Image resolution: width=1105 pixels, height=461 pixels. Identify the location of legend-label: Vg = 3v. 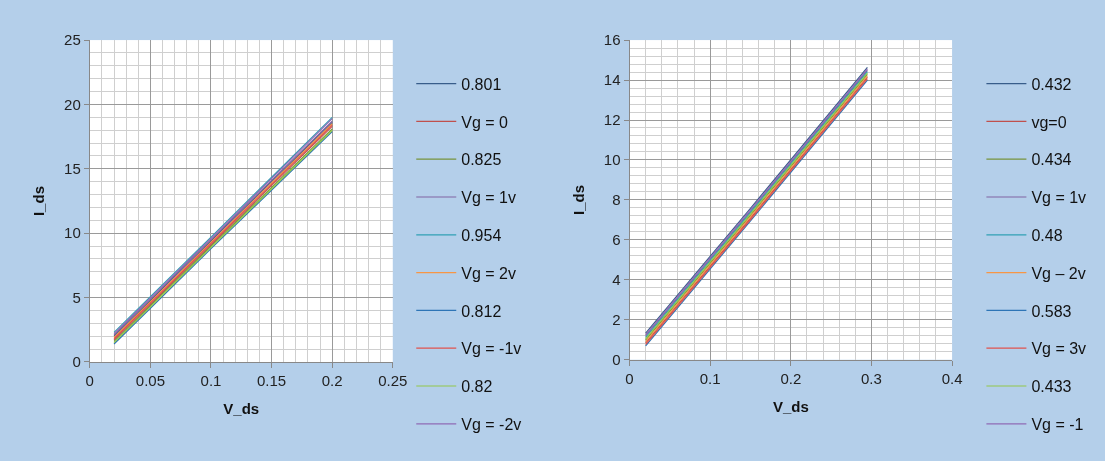
(1059, 349).